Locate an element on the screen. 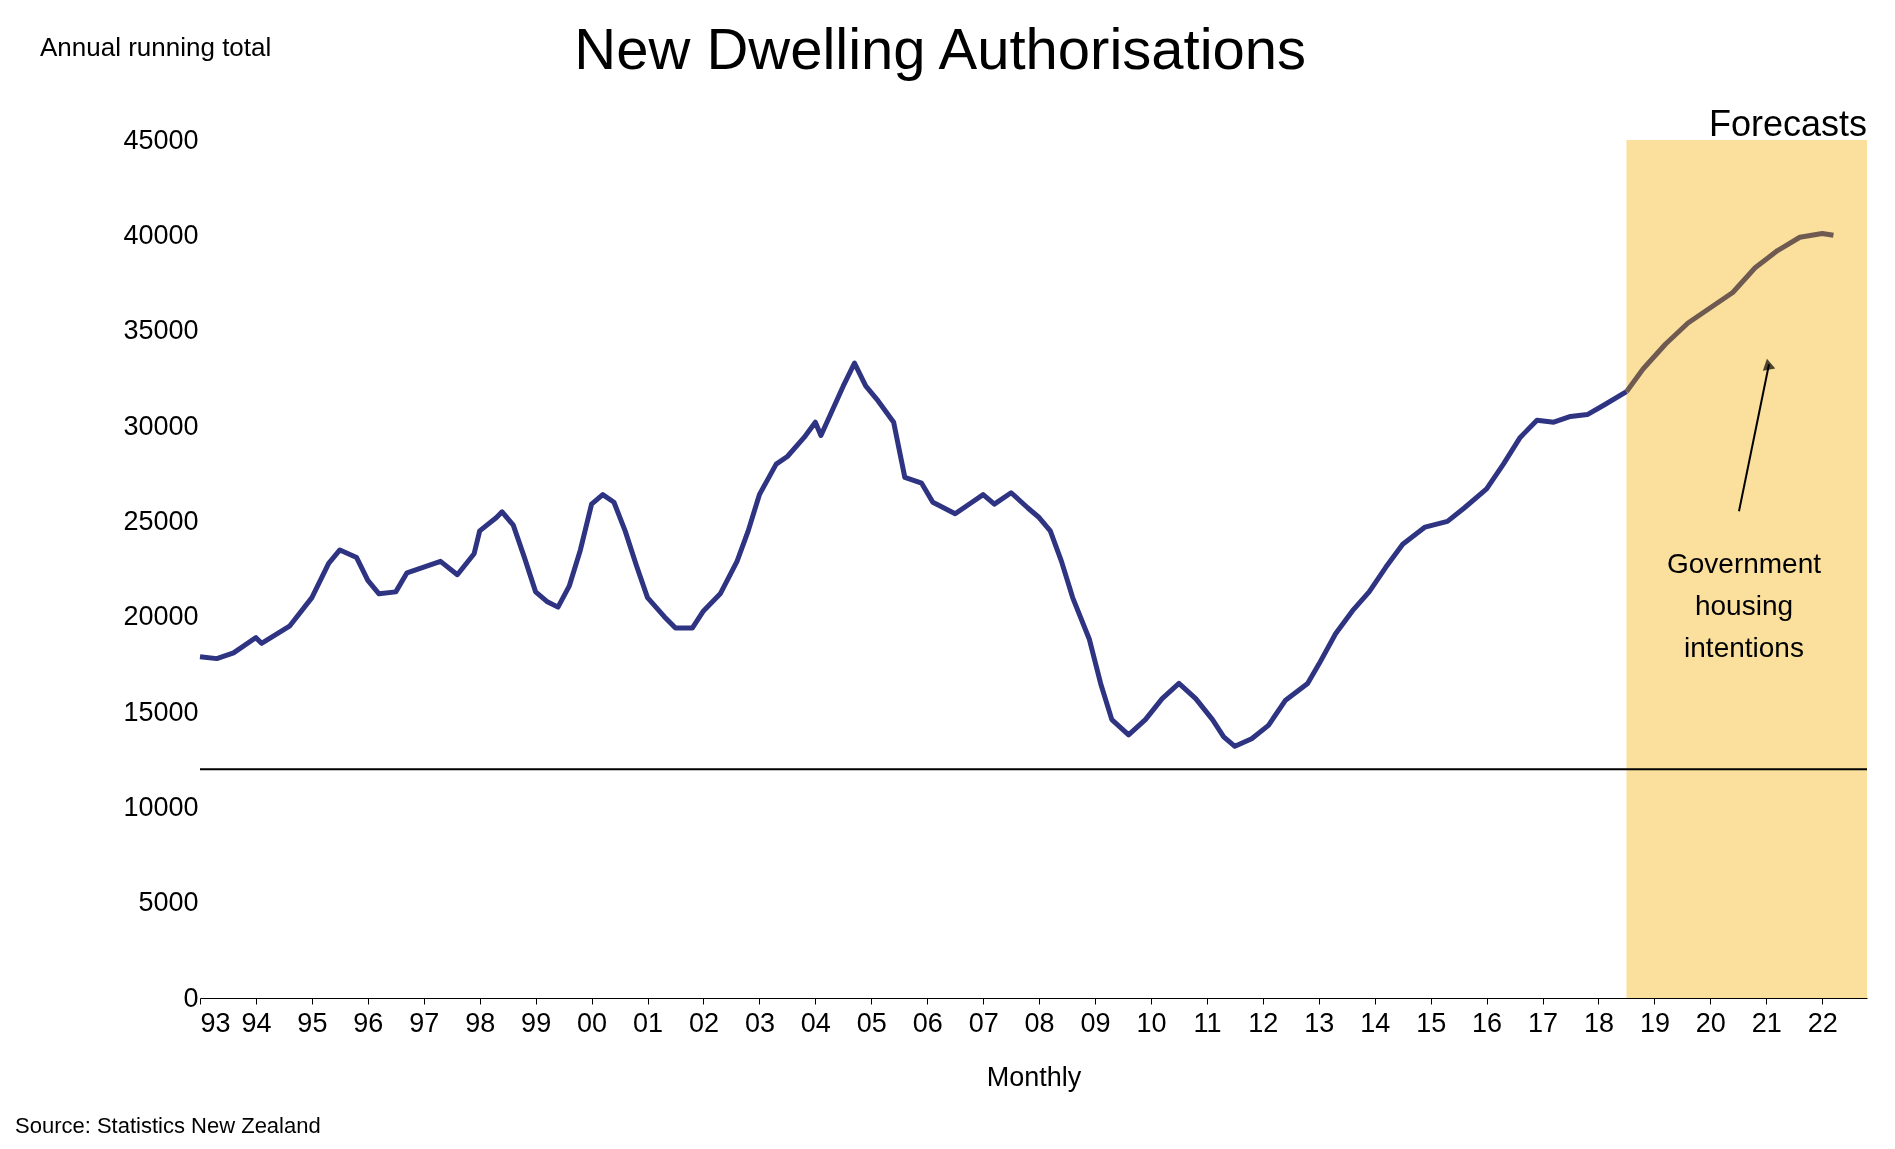 This screenshot has height=1149, width=1895. x-tick-label: 14 is located at coordinates (1375, 1022).